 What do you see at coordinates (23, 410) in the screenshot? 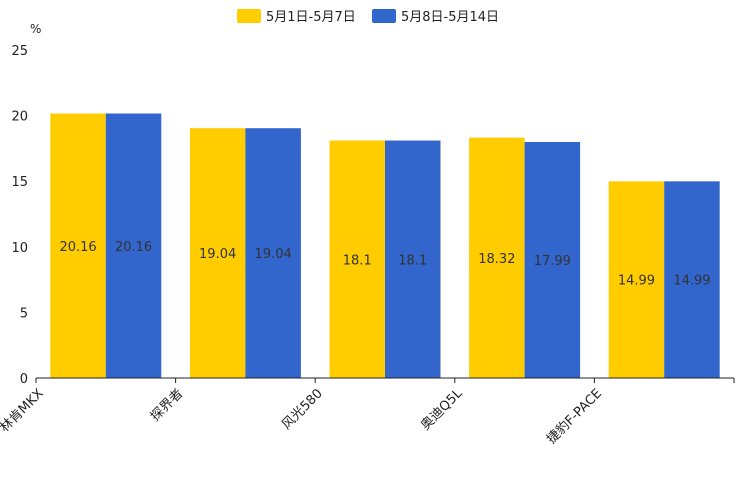
I see `x-category-label-1: 林肯MKX` at bounding box center [23, 410].